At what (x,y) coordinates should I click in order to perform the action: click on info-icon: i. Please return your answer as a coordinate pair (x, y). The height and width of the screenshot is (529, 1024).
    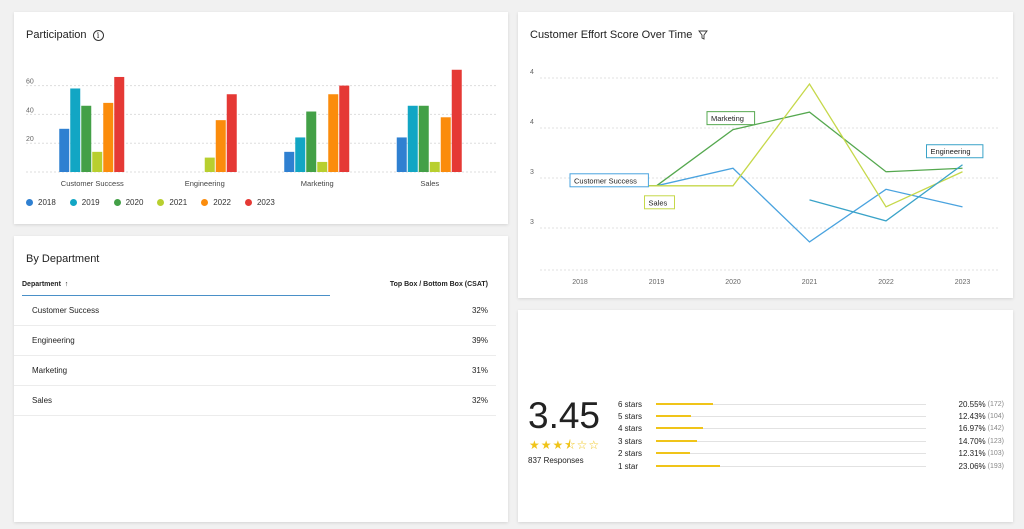
    Looking at the image, I should click on (98, 35).